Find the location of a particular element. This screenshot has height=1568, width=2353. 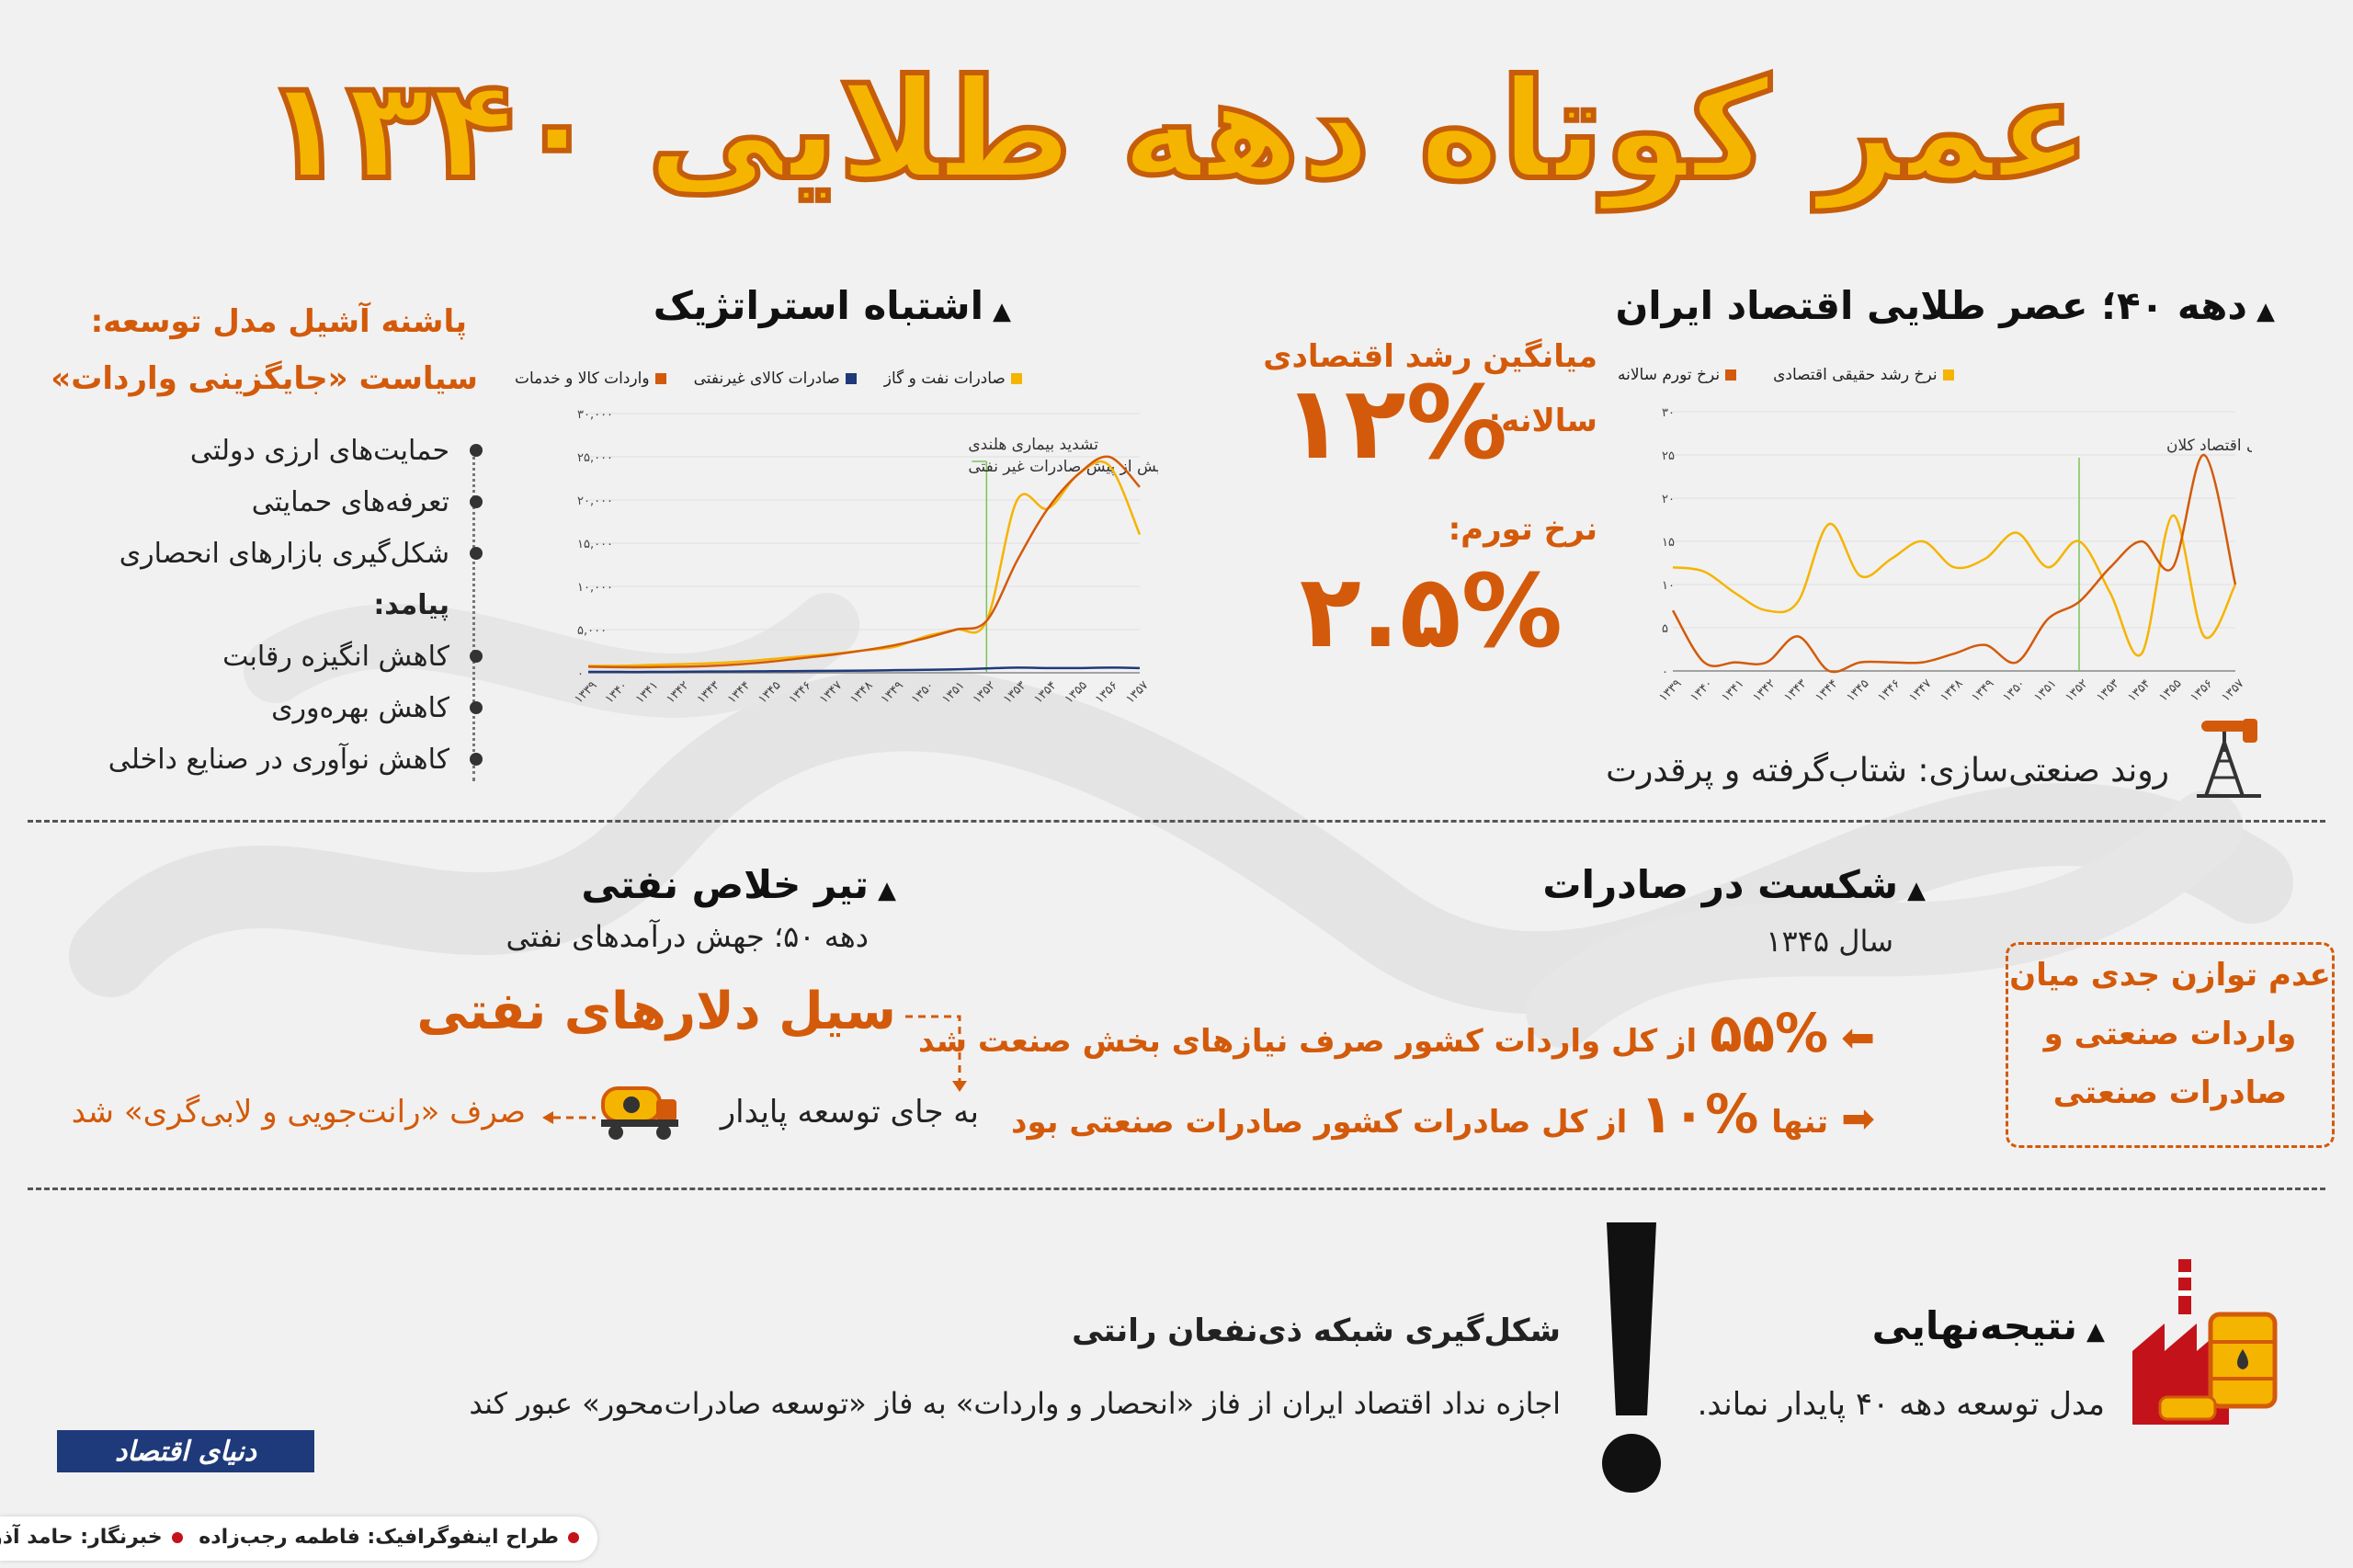

annual-label: سالانه: is located at coordinates (1542, 421).